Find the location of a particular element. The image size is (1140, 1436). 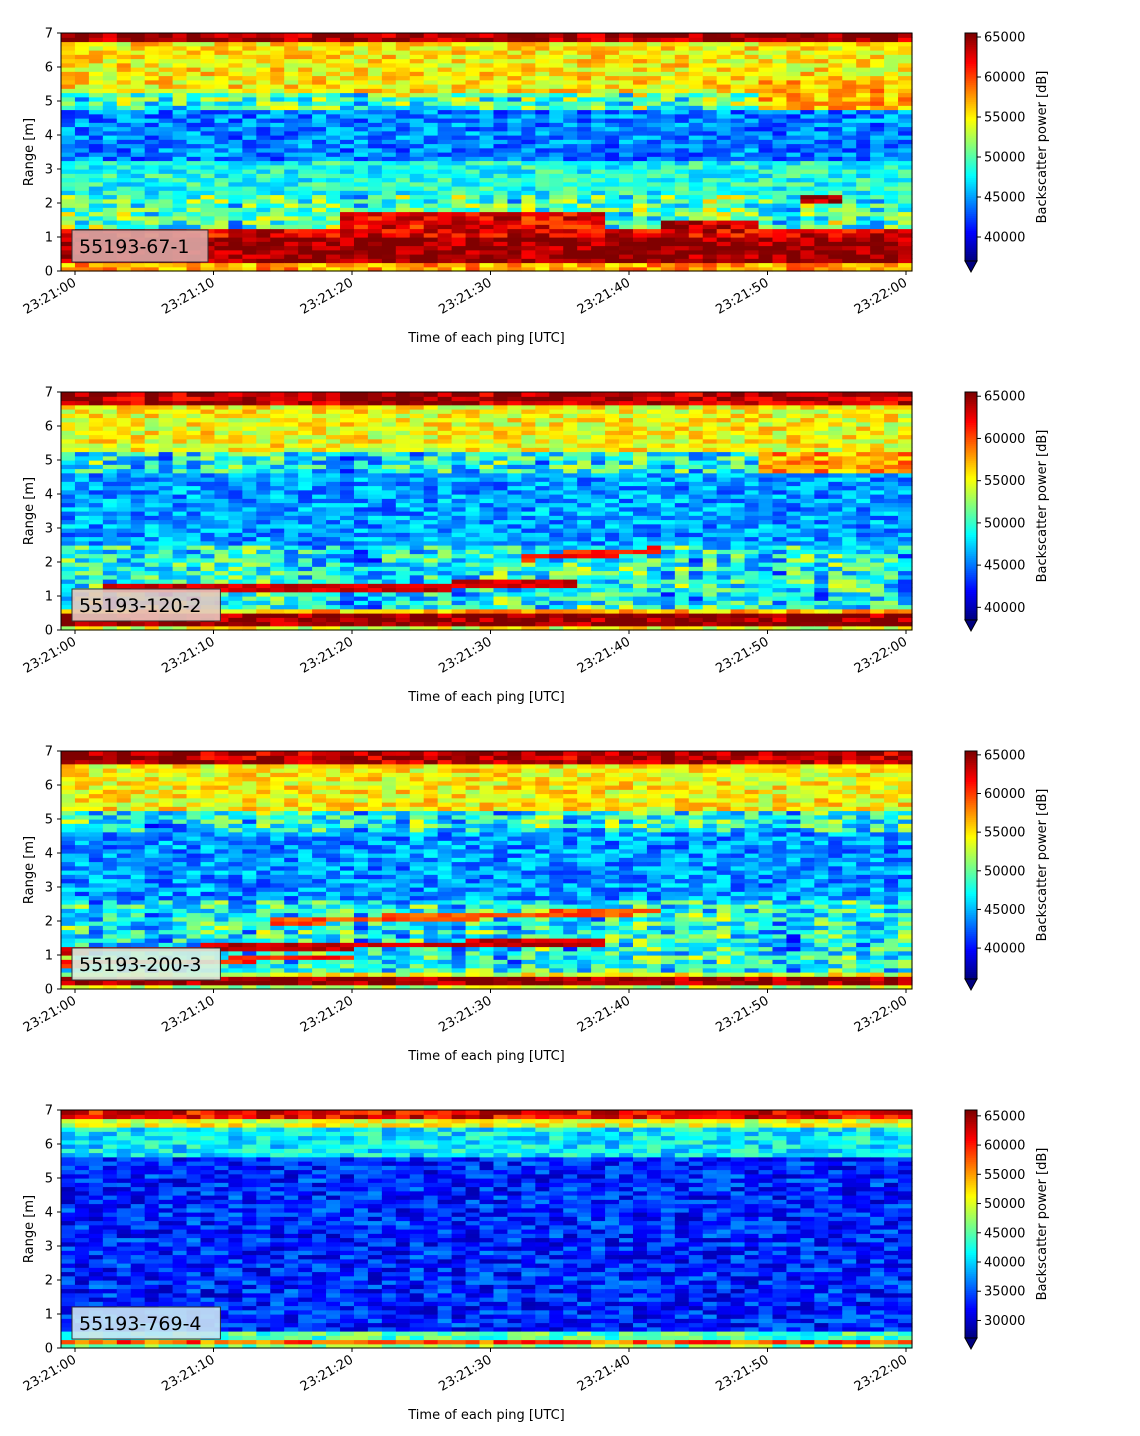

colorbar-tick-label: 35000 is located at coordinates (1004, 1292).